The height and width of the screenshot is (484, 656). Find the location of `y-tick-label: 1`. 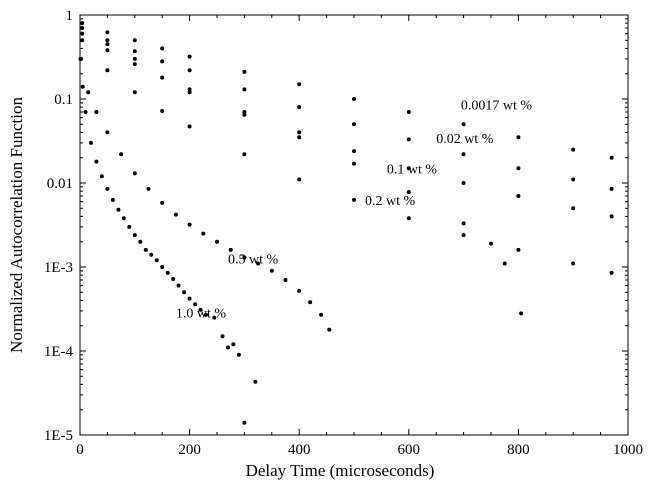

y-tick-label: 1 is located at coordinates (70, 16).